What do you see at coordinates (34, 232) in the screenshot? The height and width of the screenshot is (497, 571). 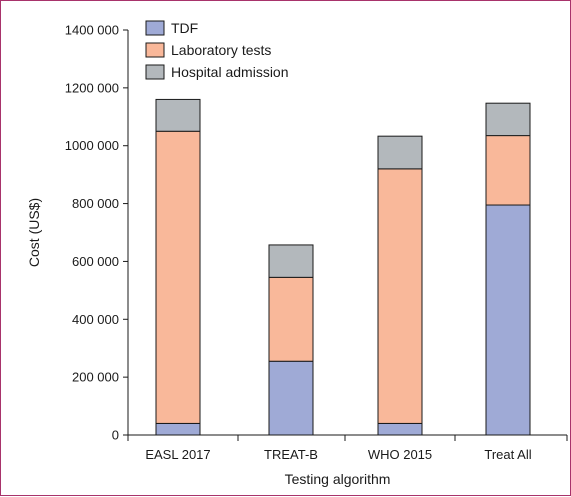 I see `y-axis-label: Cost (US$)` at bounding box center [34, 232].